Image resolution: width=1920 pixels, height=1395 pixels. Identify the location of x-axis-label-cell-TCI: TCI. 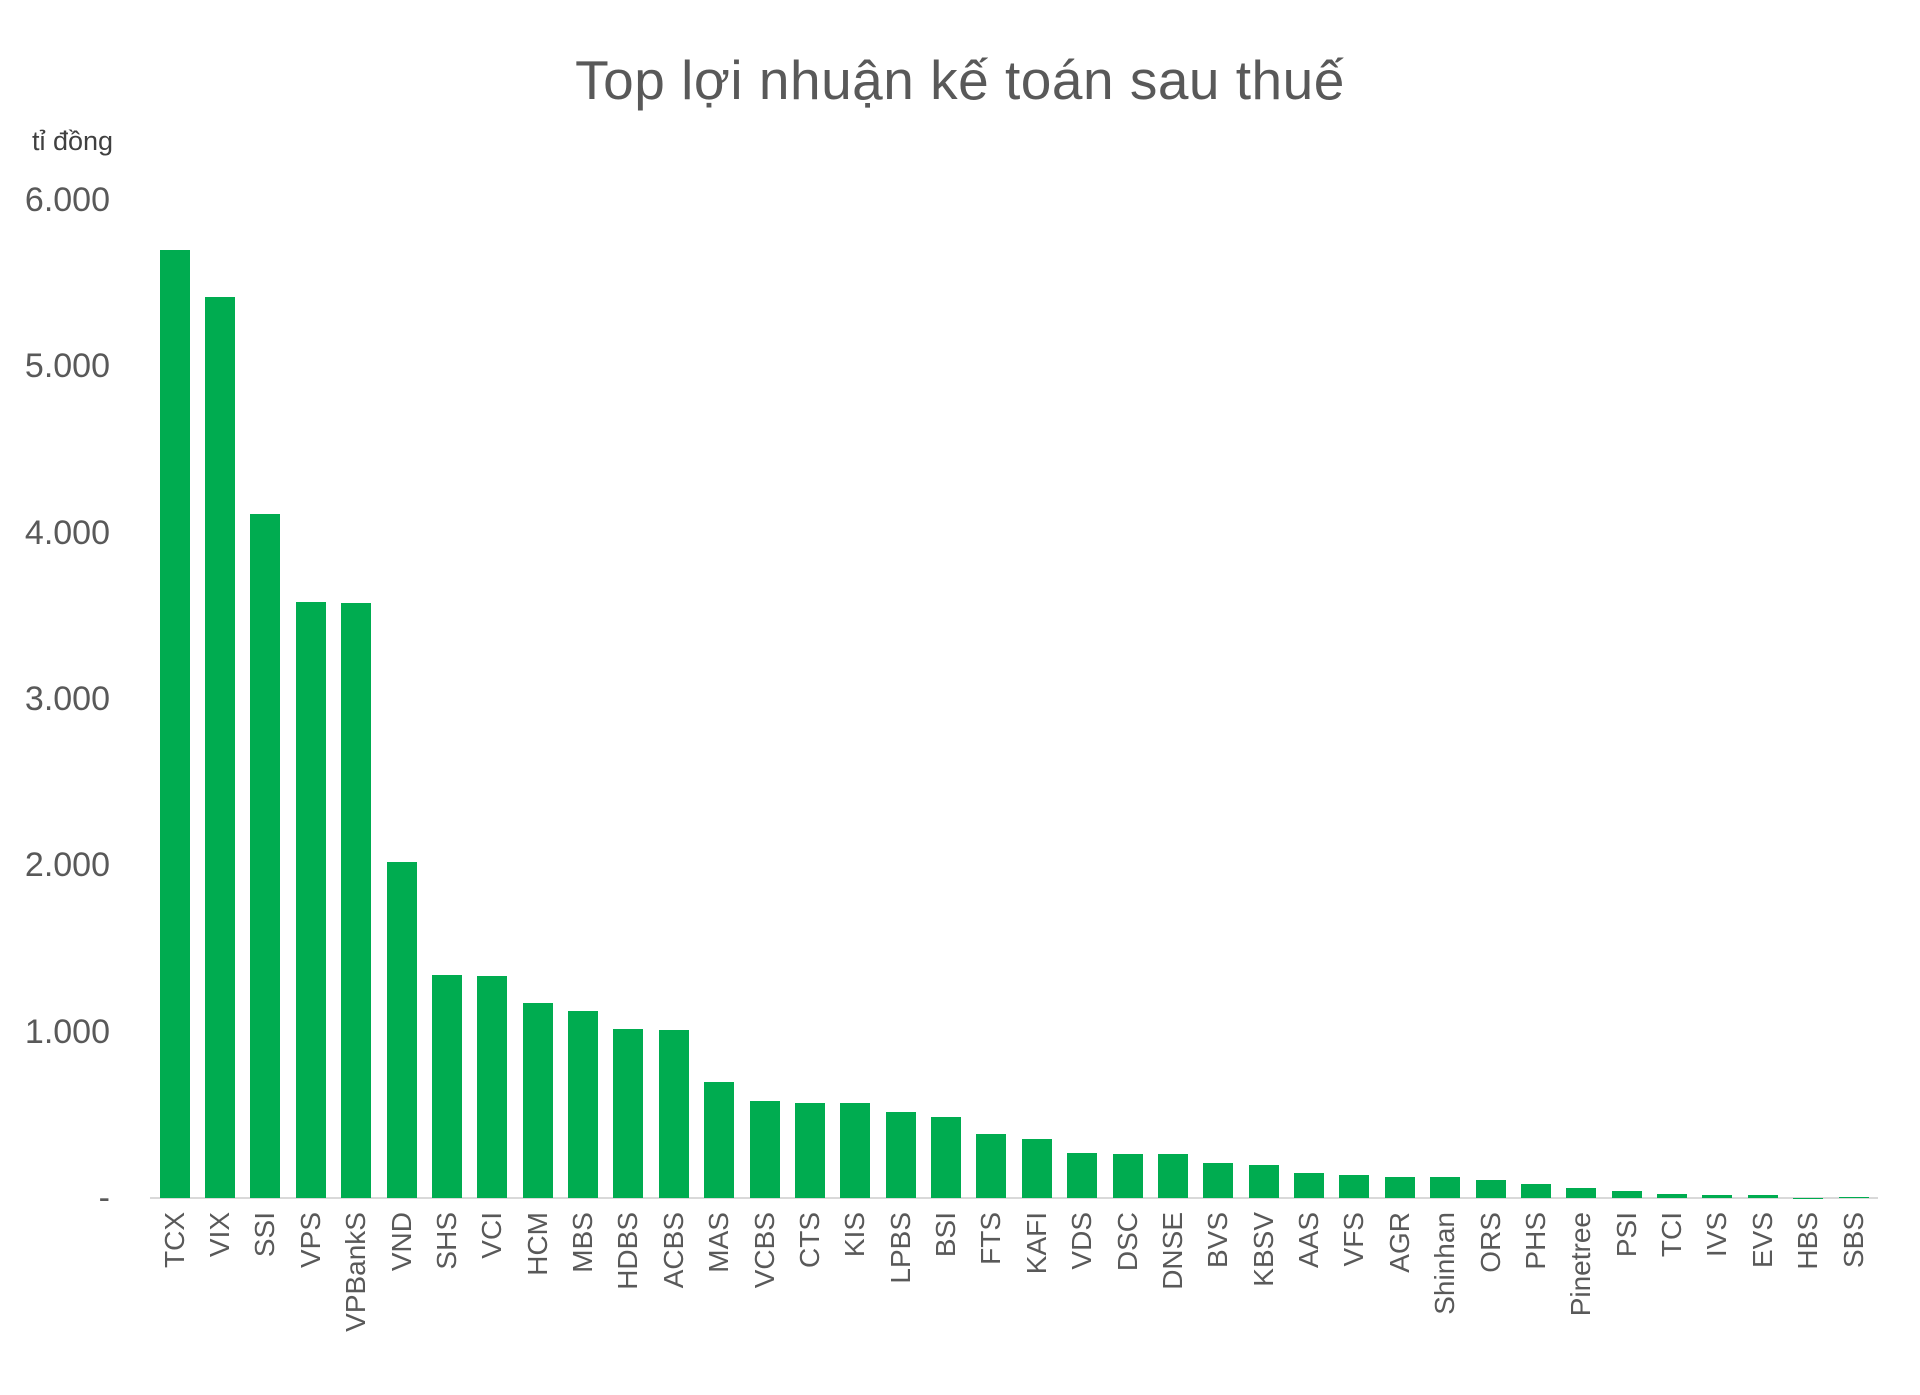
(1671, 1302).